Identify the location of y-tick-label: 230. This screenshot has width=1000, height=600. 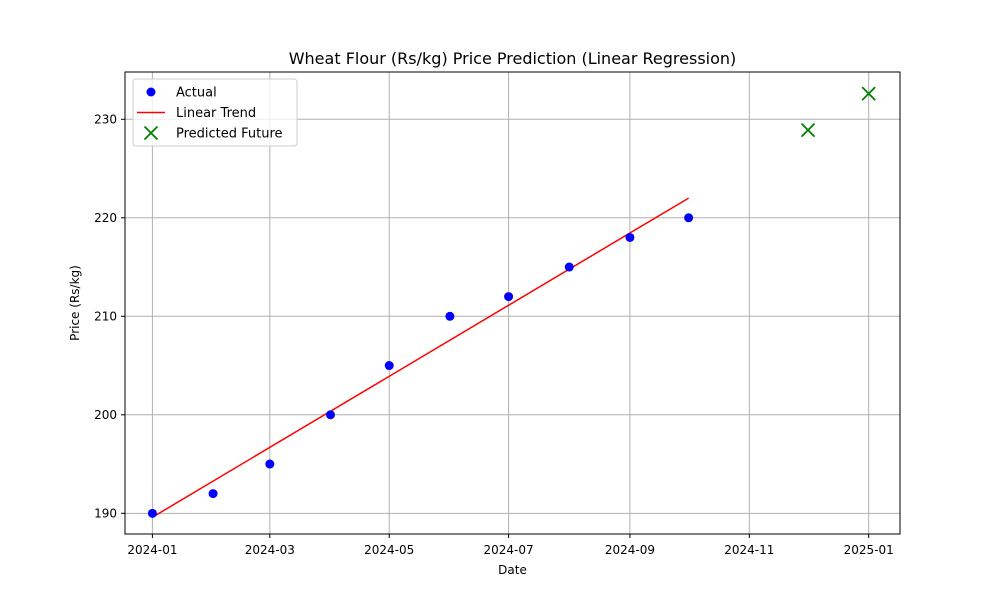
(105, 119).